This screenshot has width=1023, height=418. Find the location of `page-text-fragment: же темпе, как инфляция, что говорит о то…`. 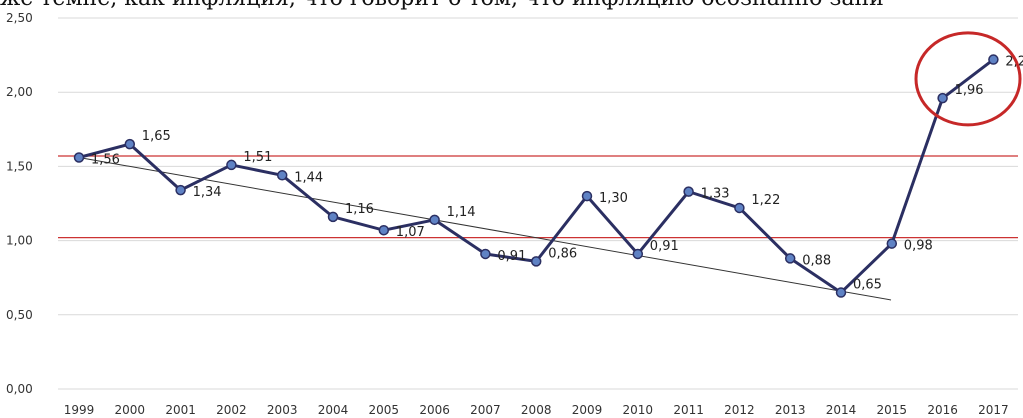

page-text-fragment: же темпе, как инфляция, что говорит о то… is located at coordinates (511, 5).